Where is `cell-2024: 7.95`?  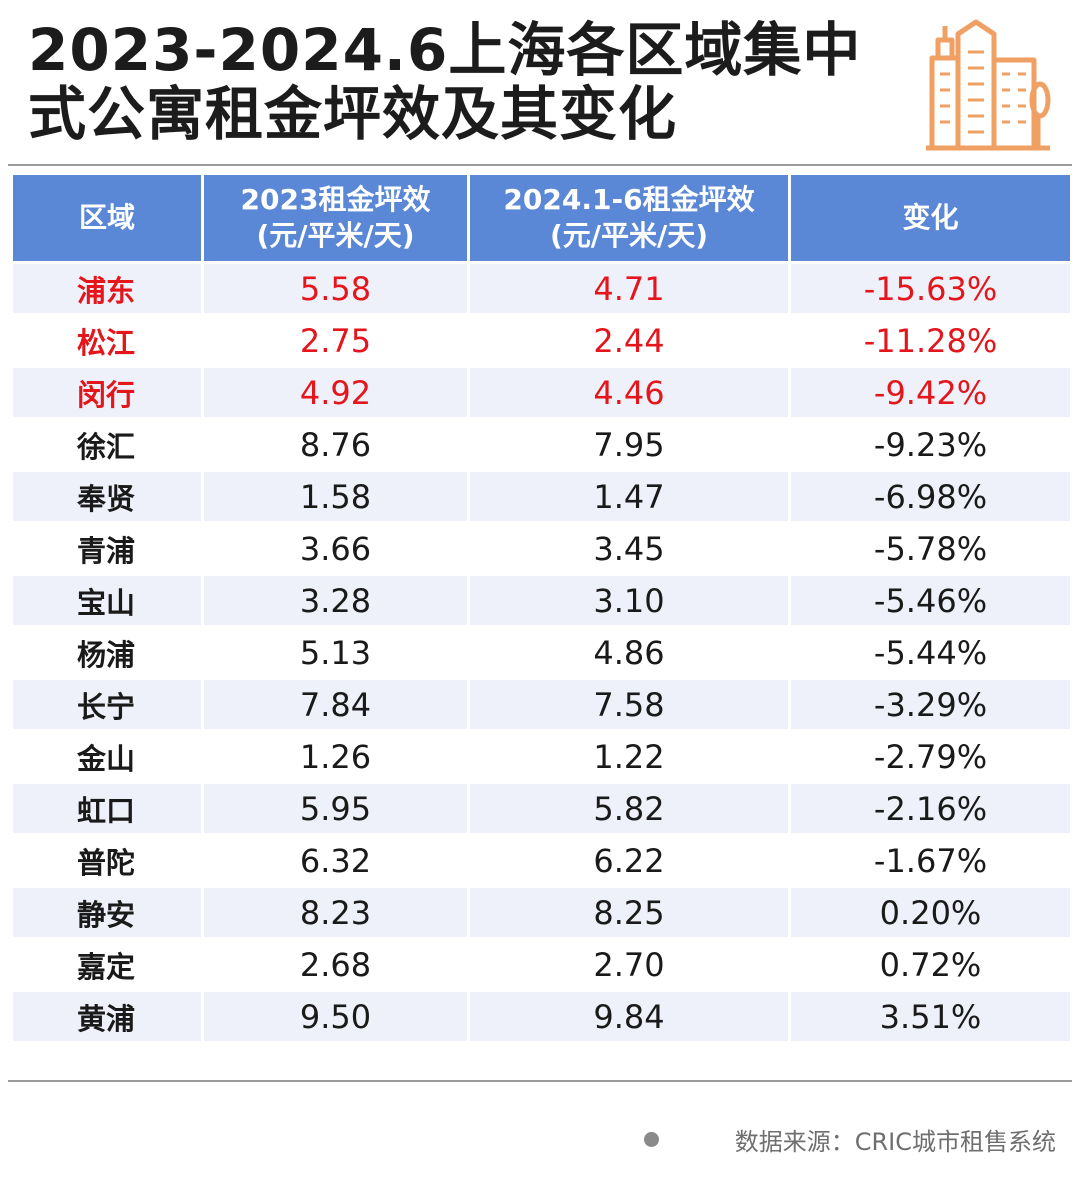
cell-2024: 7.95 is located at coordinates (629, 444).